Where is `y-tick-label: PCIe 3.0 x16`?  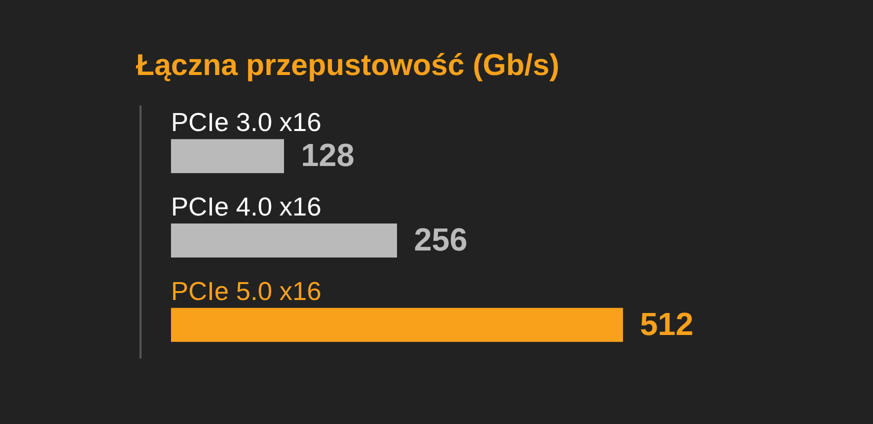
y-tick-label: PCIe 3.0 x16 is located at coordinates (246, 122).